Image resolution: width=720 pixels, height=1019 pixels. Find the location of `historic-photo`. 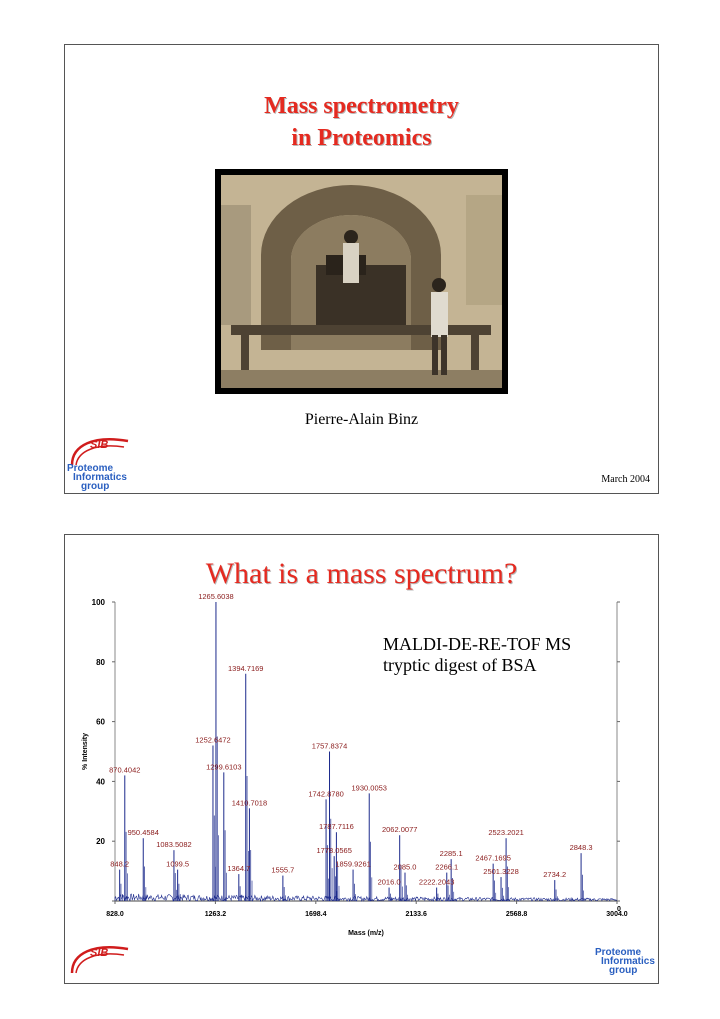

historic-photo is located at coordinates (361, 281).